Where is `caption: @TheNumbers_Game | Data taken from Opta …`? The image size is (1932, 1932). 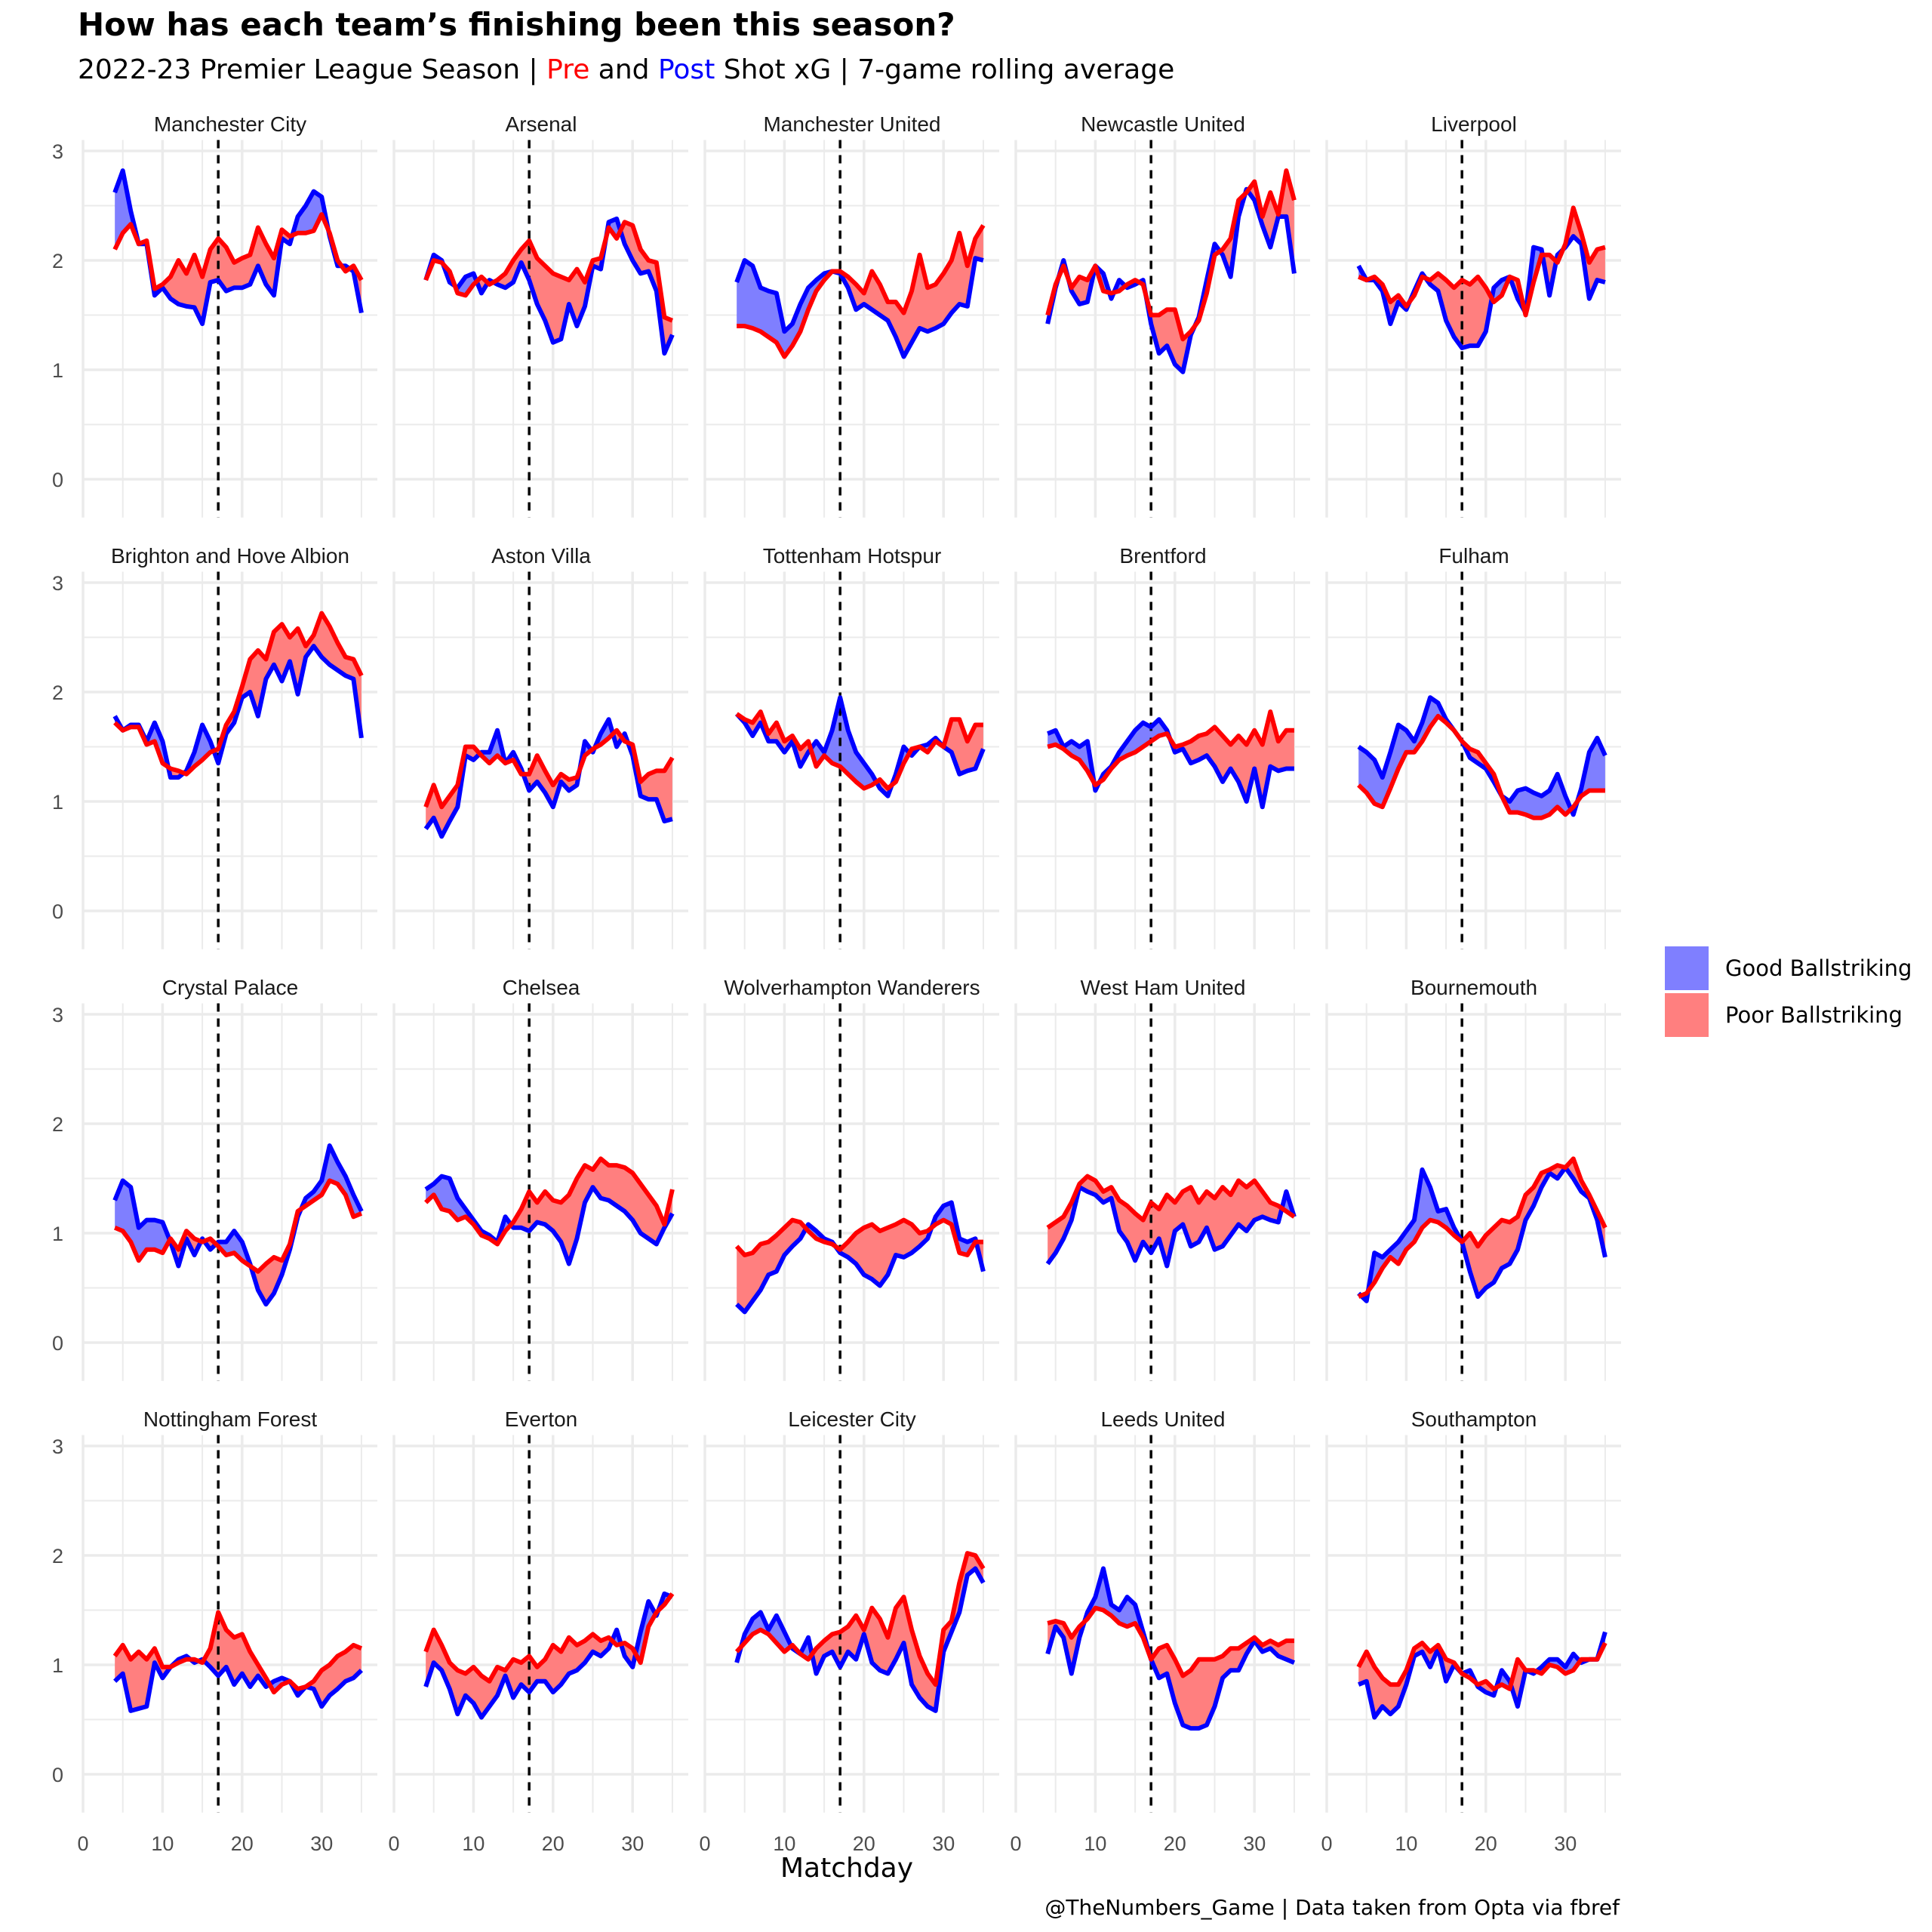
caption: @TheNumbers_Game | Data taken from Opta … is located at coordinates (1332, 1907).